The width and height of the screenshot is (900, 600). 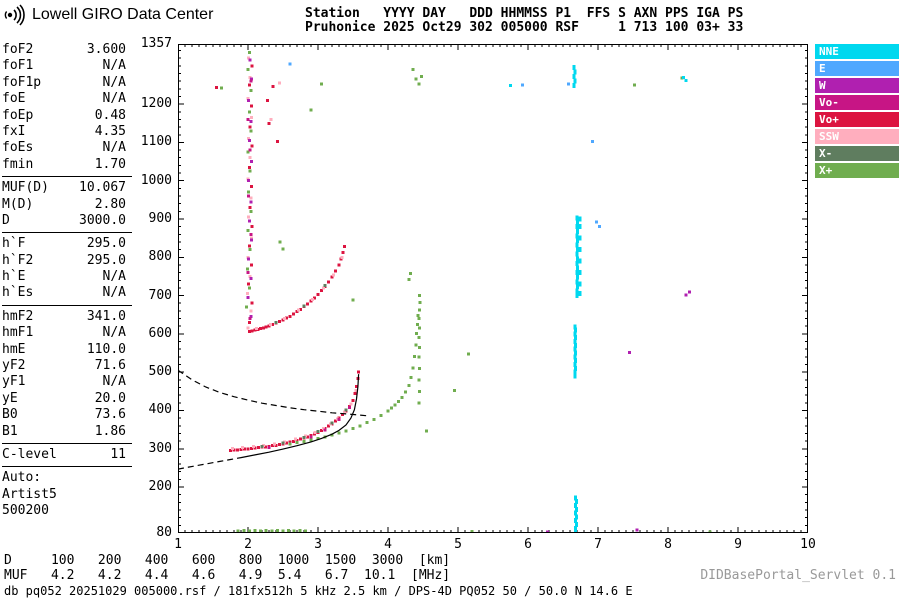 I want to click on param-row: C-level 11, so click(x=67, y=455).